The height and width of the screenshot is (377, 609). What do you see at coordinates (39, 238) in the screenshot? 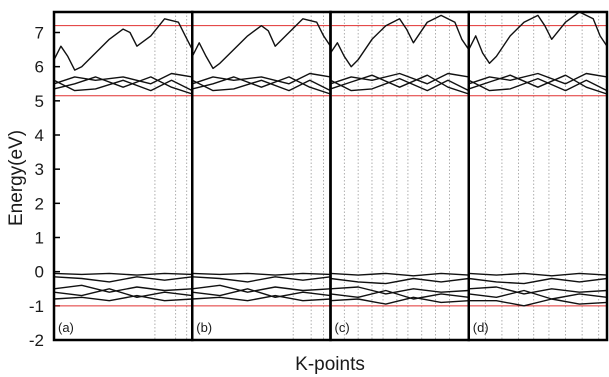
I see `y-tick-label: 1` at bounding box center [39, 238].